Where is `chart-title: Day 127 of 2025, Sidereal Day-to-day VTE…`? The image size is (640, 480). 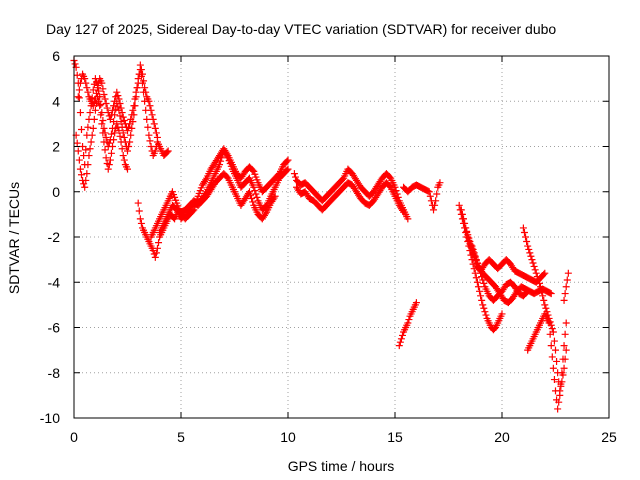 chart-title: Day 127 of 2025, Sidereal Day-to-day VTE… is located at coordinates (301, 29).